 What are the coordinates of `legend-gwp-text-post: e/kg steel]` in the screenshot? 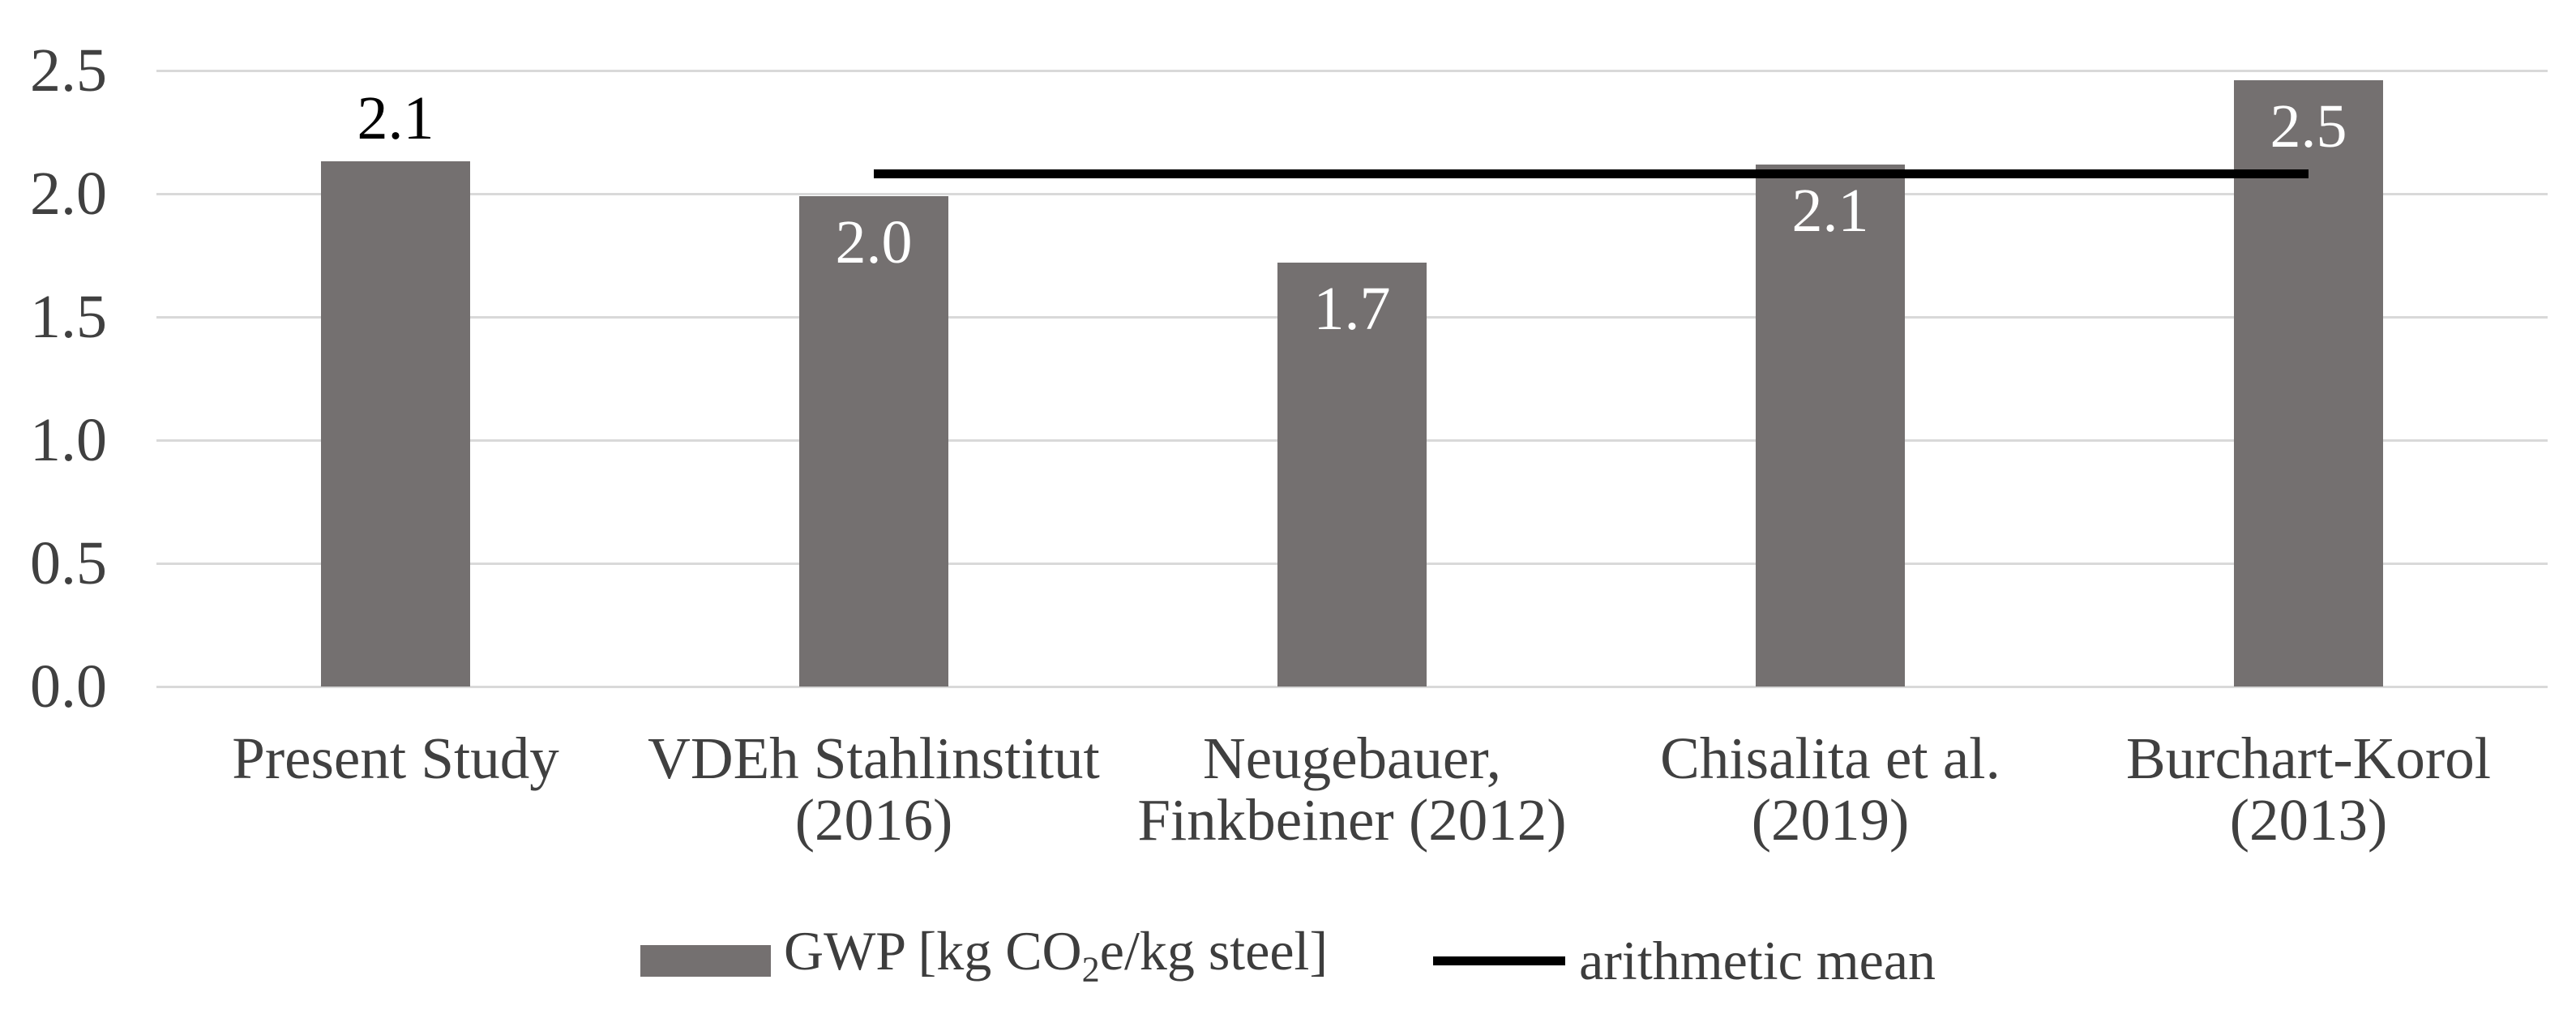 It's located at (1214, 951).